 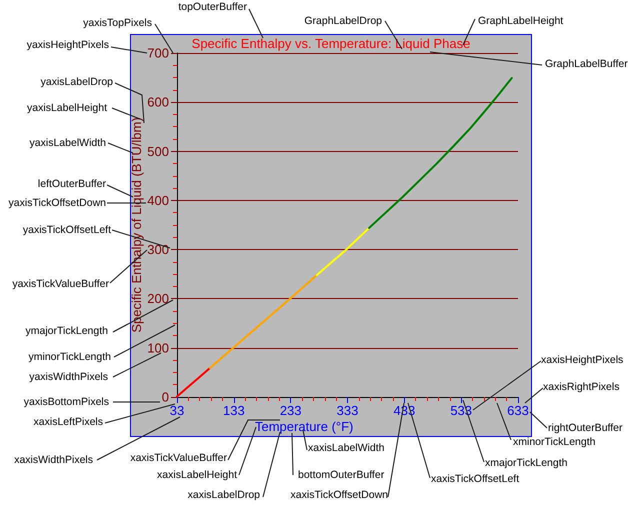 What do you see at coordinates (70, 357) in the screenshot?
I see `text: yminorTickLength` at bounding box center [70, 357].